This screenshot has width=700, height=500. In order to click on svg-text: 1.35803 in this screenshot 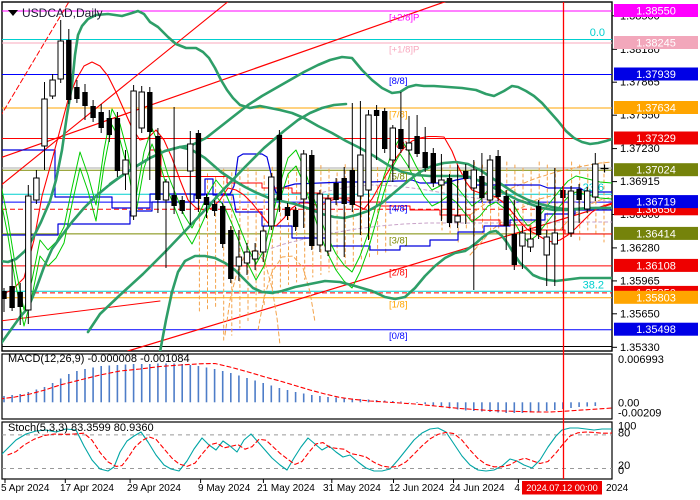, I will do `click(656, 298)`.